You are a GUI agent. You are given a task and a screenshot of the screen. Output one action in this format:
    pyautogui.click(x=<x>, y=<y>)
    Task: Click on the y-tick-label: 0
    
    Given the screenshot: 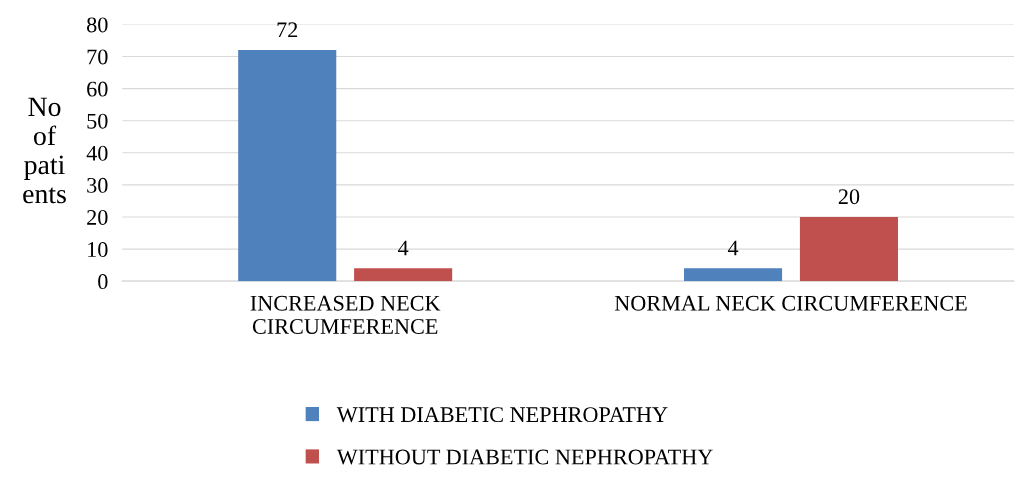 What is the action you would take?
    pyautogui.click(x=103, y=282)
    